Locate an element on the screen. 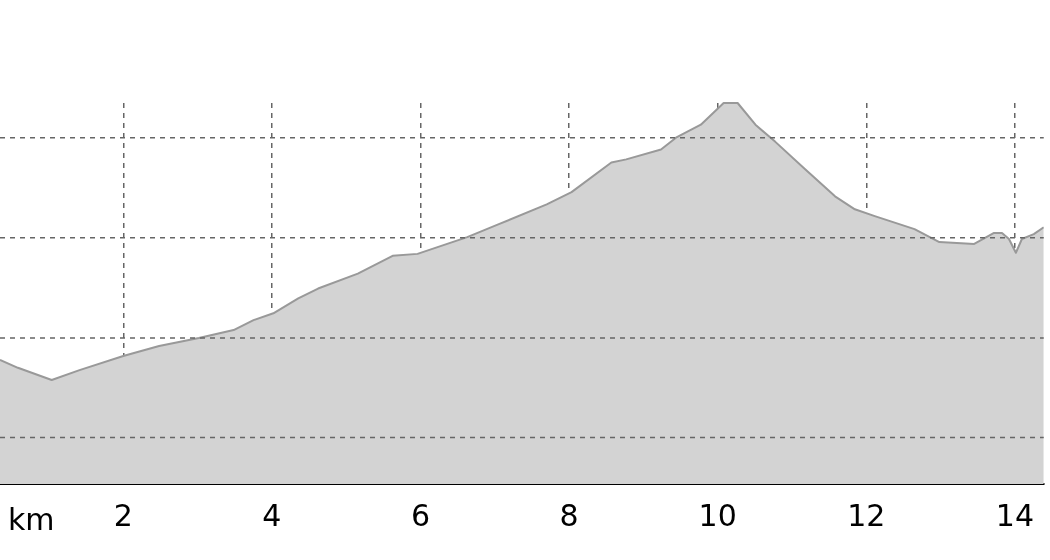  x-tick-label: 8 is located at coordinates (569, 515).